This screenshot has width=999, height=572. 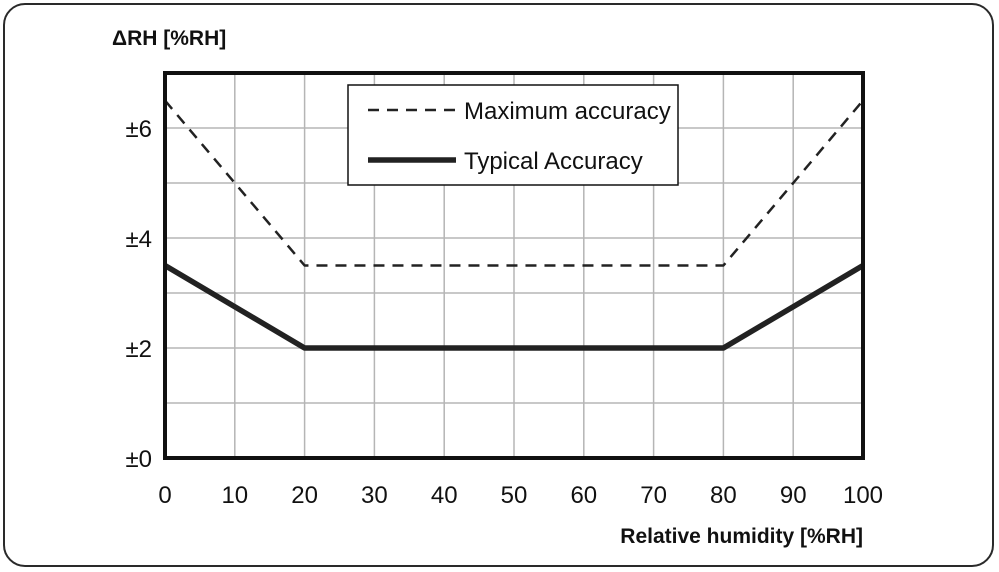 I want to click on x-tick-label: 90, so click(x=793, y=495).